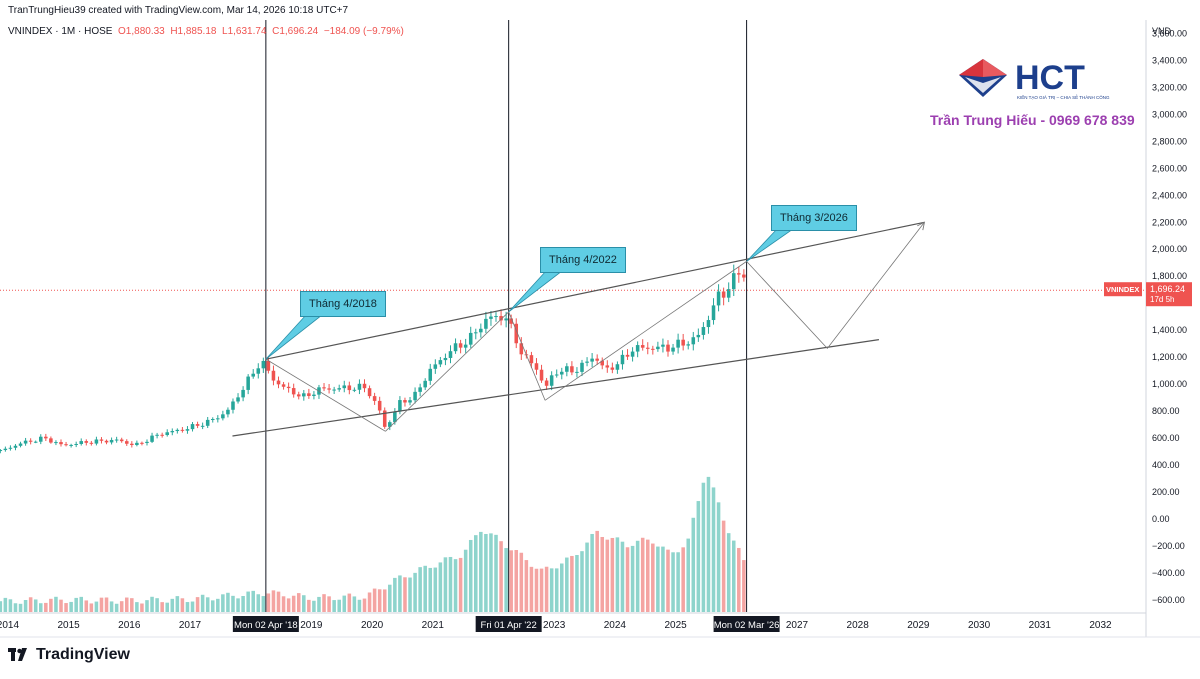 The image size is (1200, 679). What do you see at coordinates (858, 625) in the screenshot?
I see `time-axis-label: 2028` at bounding box center [858, 625].